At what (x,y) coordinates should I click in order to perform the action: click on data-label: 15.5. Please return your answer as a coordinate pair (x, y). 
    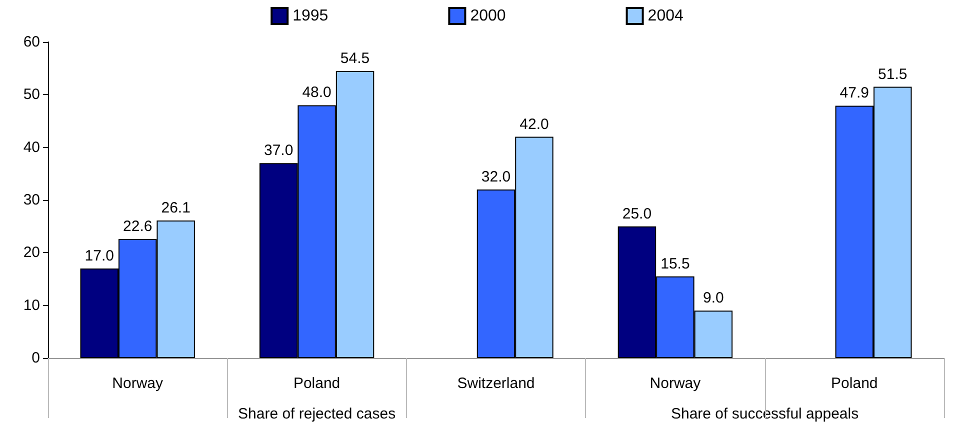
    Looking at the image, I should click on (675, 263).